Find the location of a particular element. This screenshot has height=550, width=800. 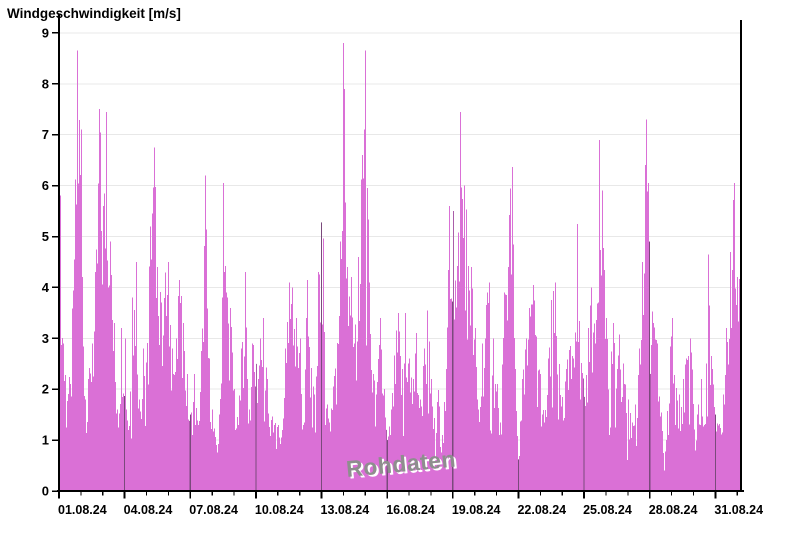

x-axis-label: 22.08.24 is located at coordinates (541, 510).